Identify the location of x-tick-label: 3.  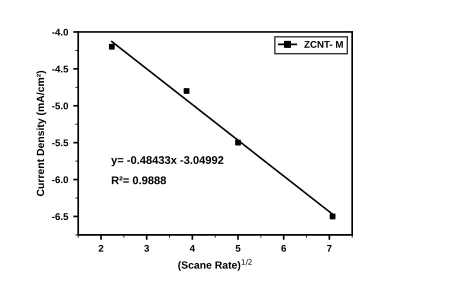
(147, 248).